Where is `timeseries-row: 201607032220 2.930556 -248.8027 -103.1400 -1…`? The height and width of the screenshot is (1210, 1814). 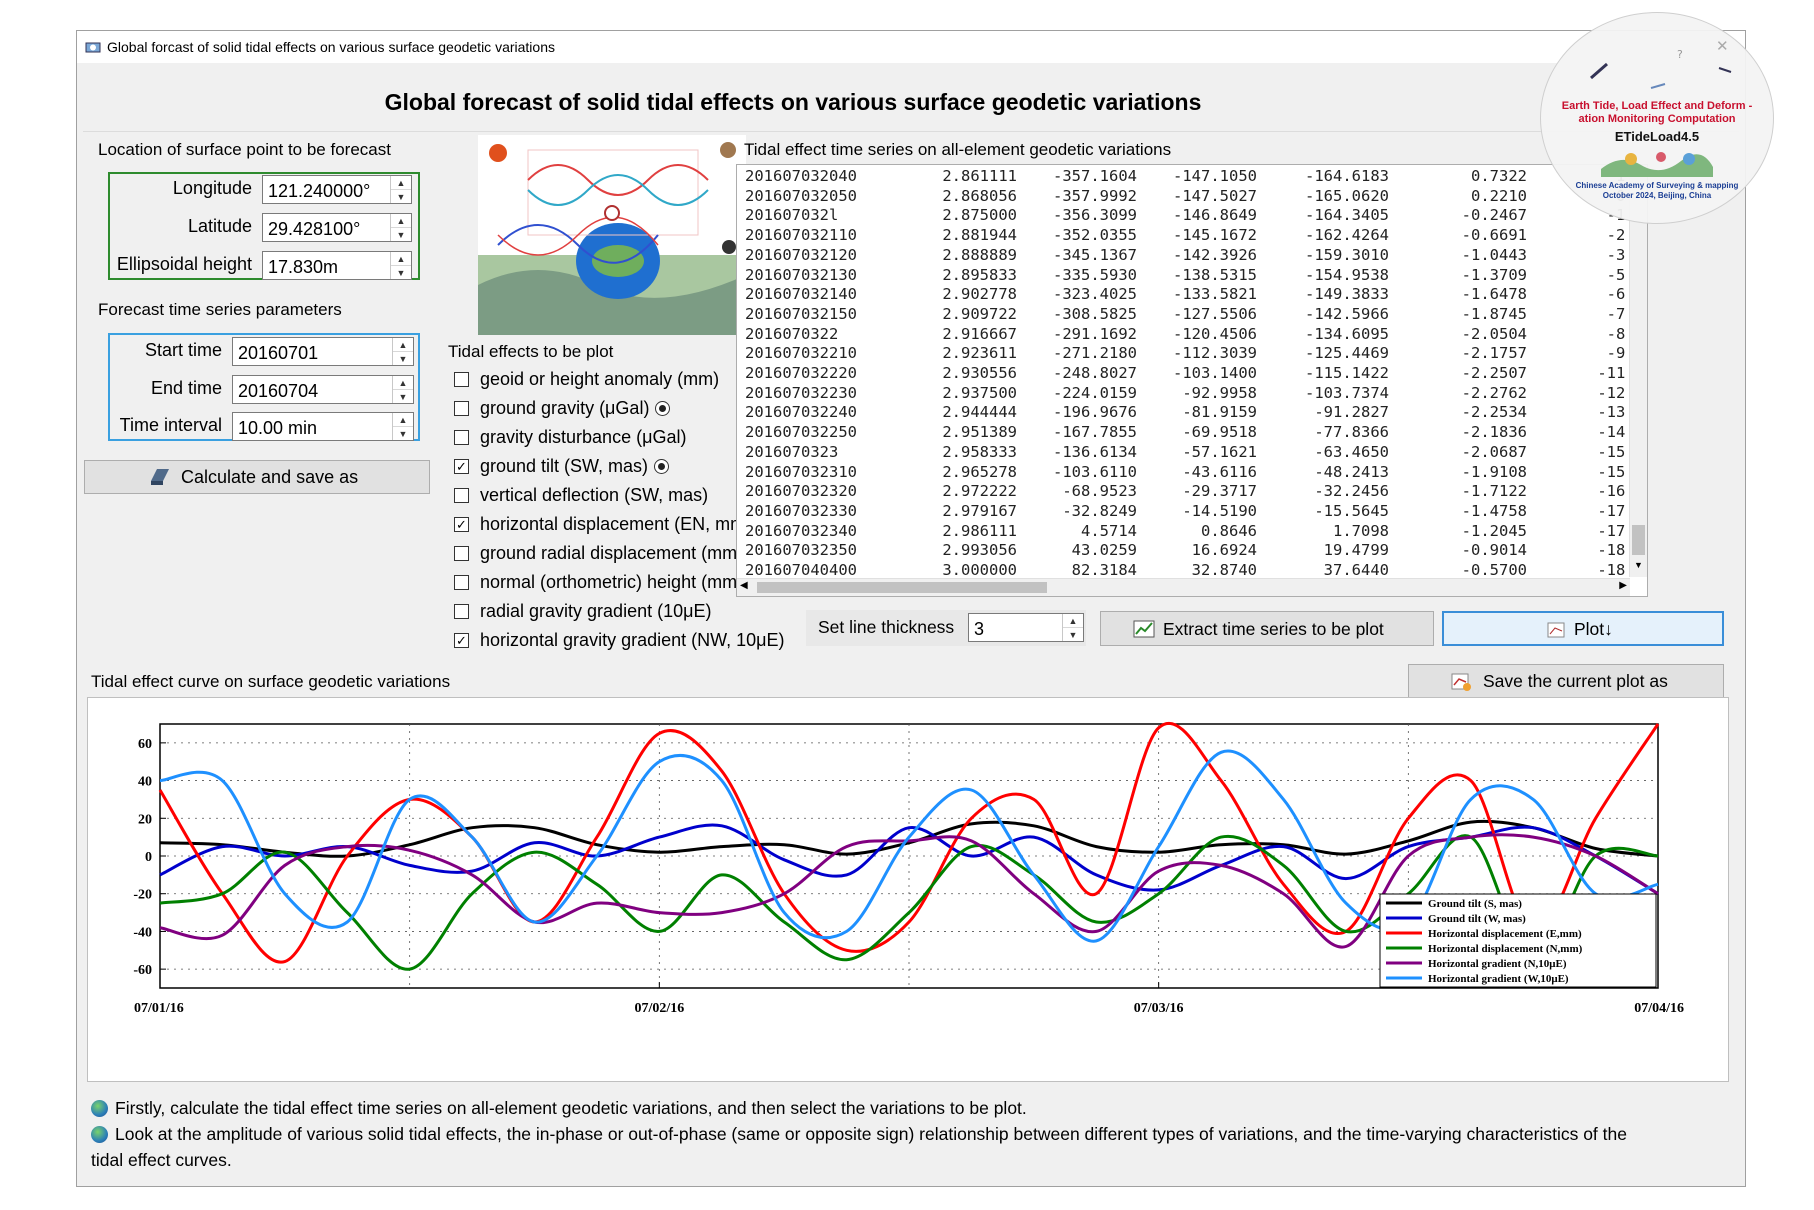 timeseries-row: 201607032220 2.930556 -248.8027 -103.1400 -1… is located at coordinates (1192, 374).